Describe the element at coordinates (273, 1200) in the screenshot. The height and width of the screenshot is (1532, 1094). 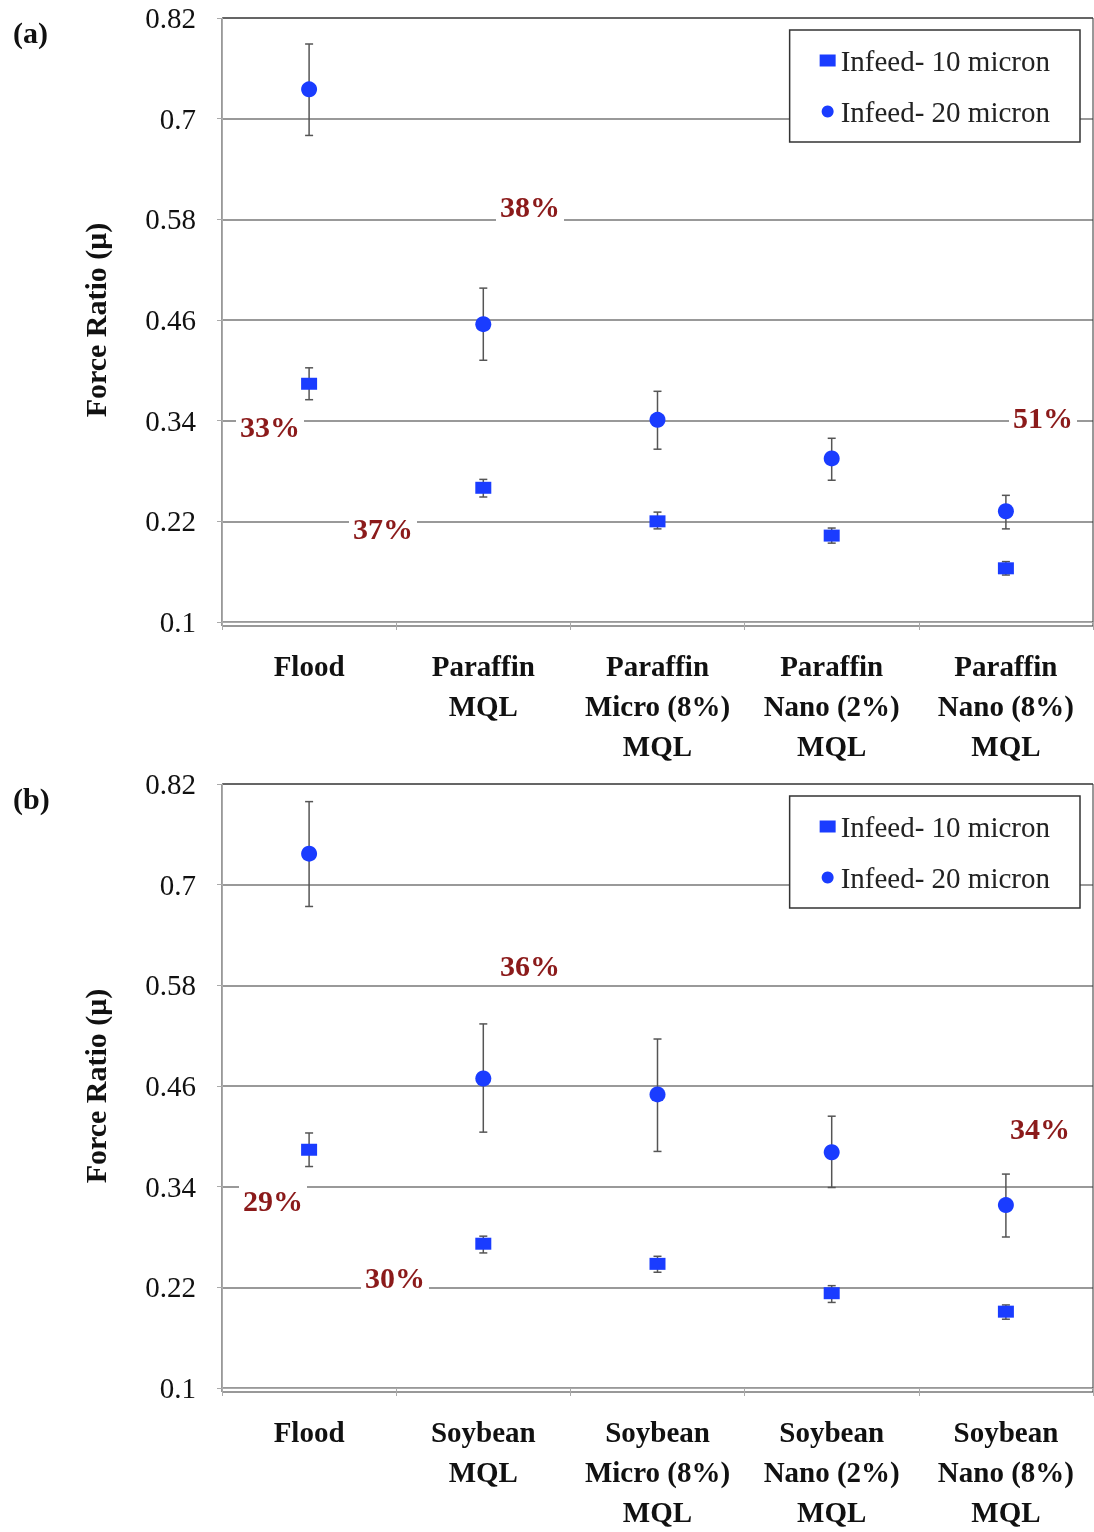
I see `annotation: 29%` at that location.